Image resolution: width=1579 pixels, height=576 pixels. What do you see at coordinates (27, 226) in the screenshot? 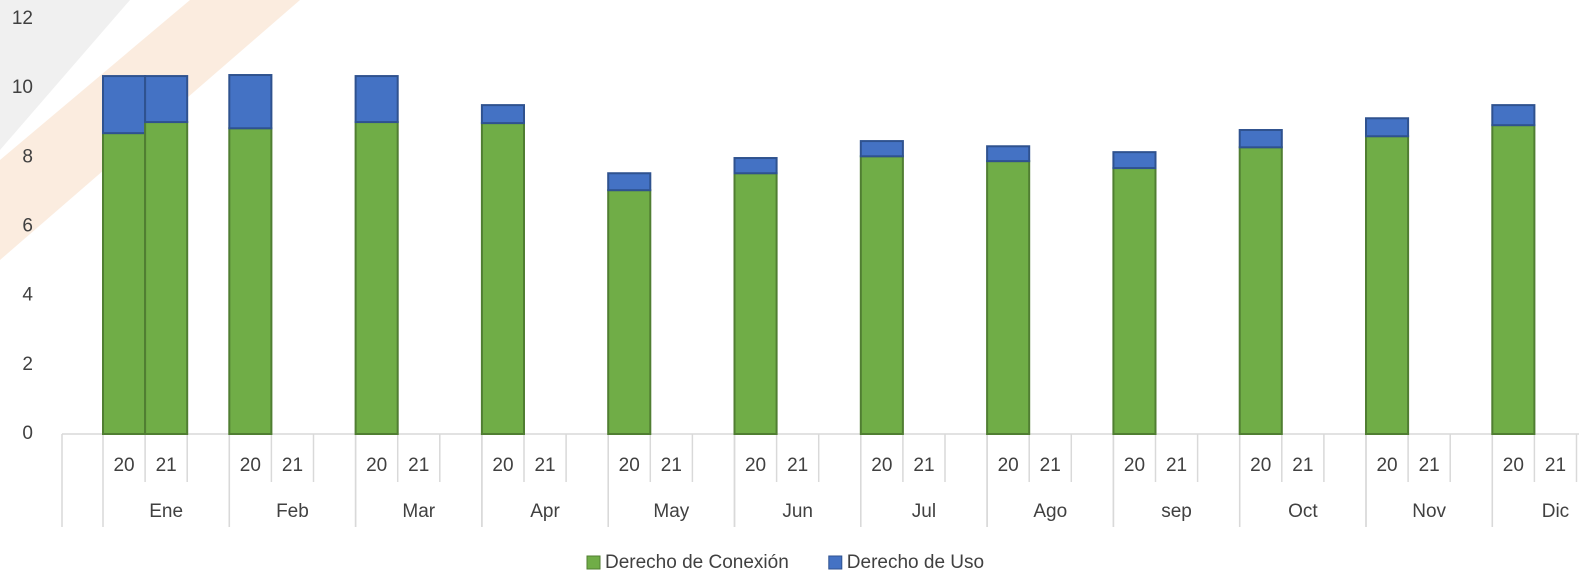
I see `y-tick-label: 6` at bounding box center [27, 226].